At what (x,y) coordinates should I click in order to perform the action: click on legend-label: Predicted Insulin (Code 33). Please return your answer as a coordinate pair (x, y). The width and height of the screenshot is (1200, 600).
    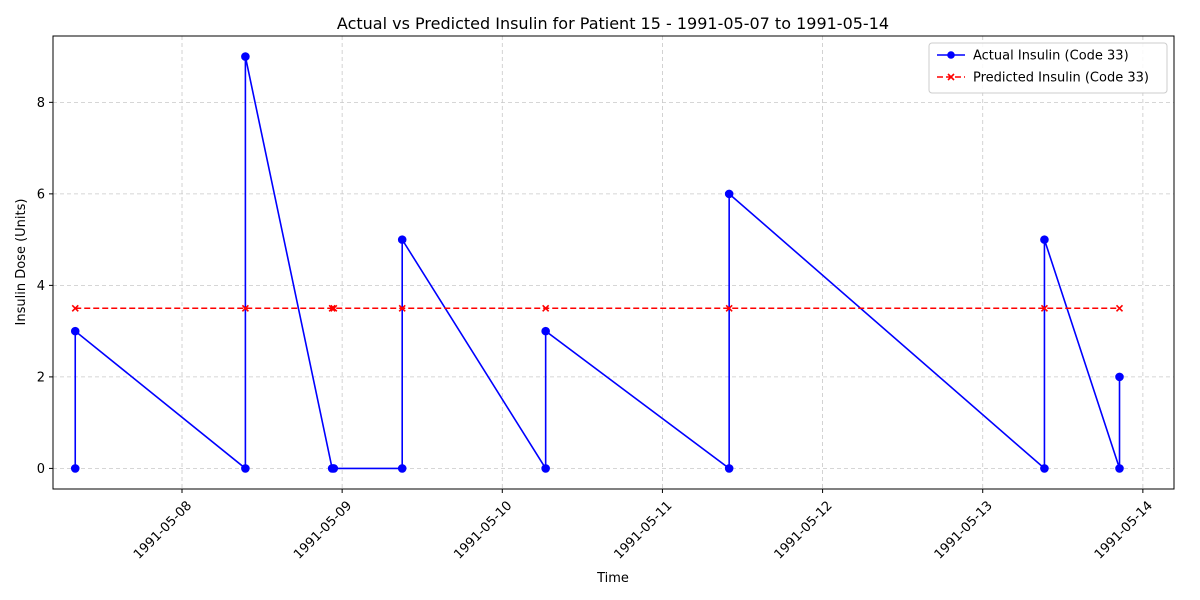
    Looking at the image, I should click on (1061, 78).